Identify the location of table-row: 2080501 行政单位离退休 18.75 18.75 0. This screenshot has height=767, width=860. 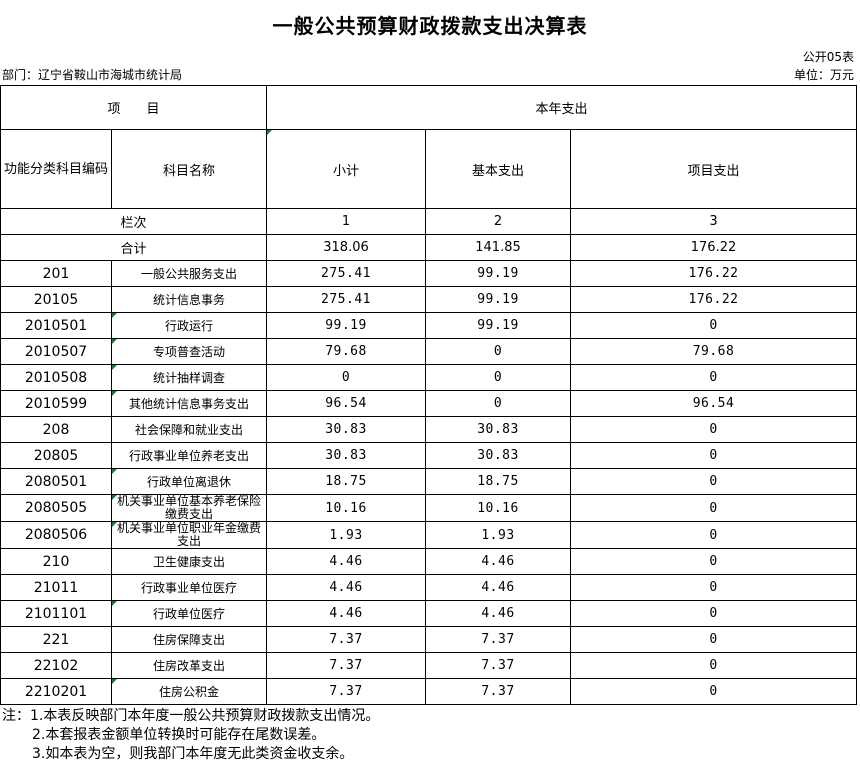
(429, 481).